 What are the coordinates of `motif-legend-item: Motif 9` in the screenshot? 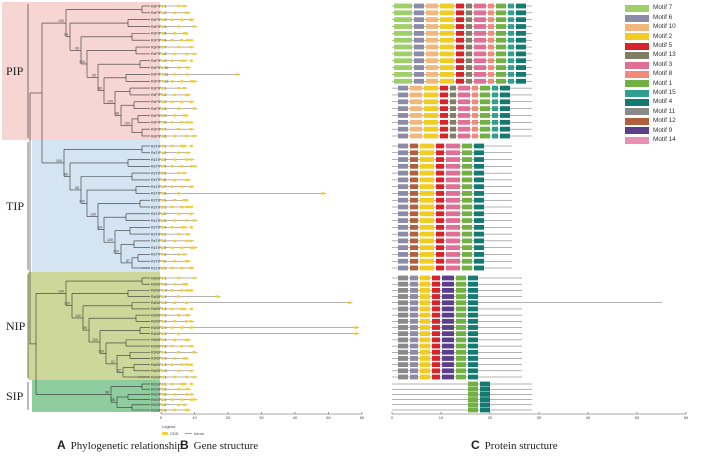 It's located at (664, 130).